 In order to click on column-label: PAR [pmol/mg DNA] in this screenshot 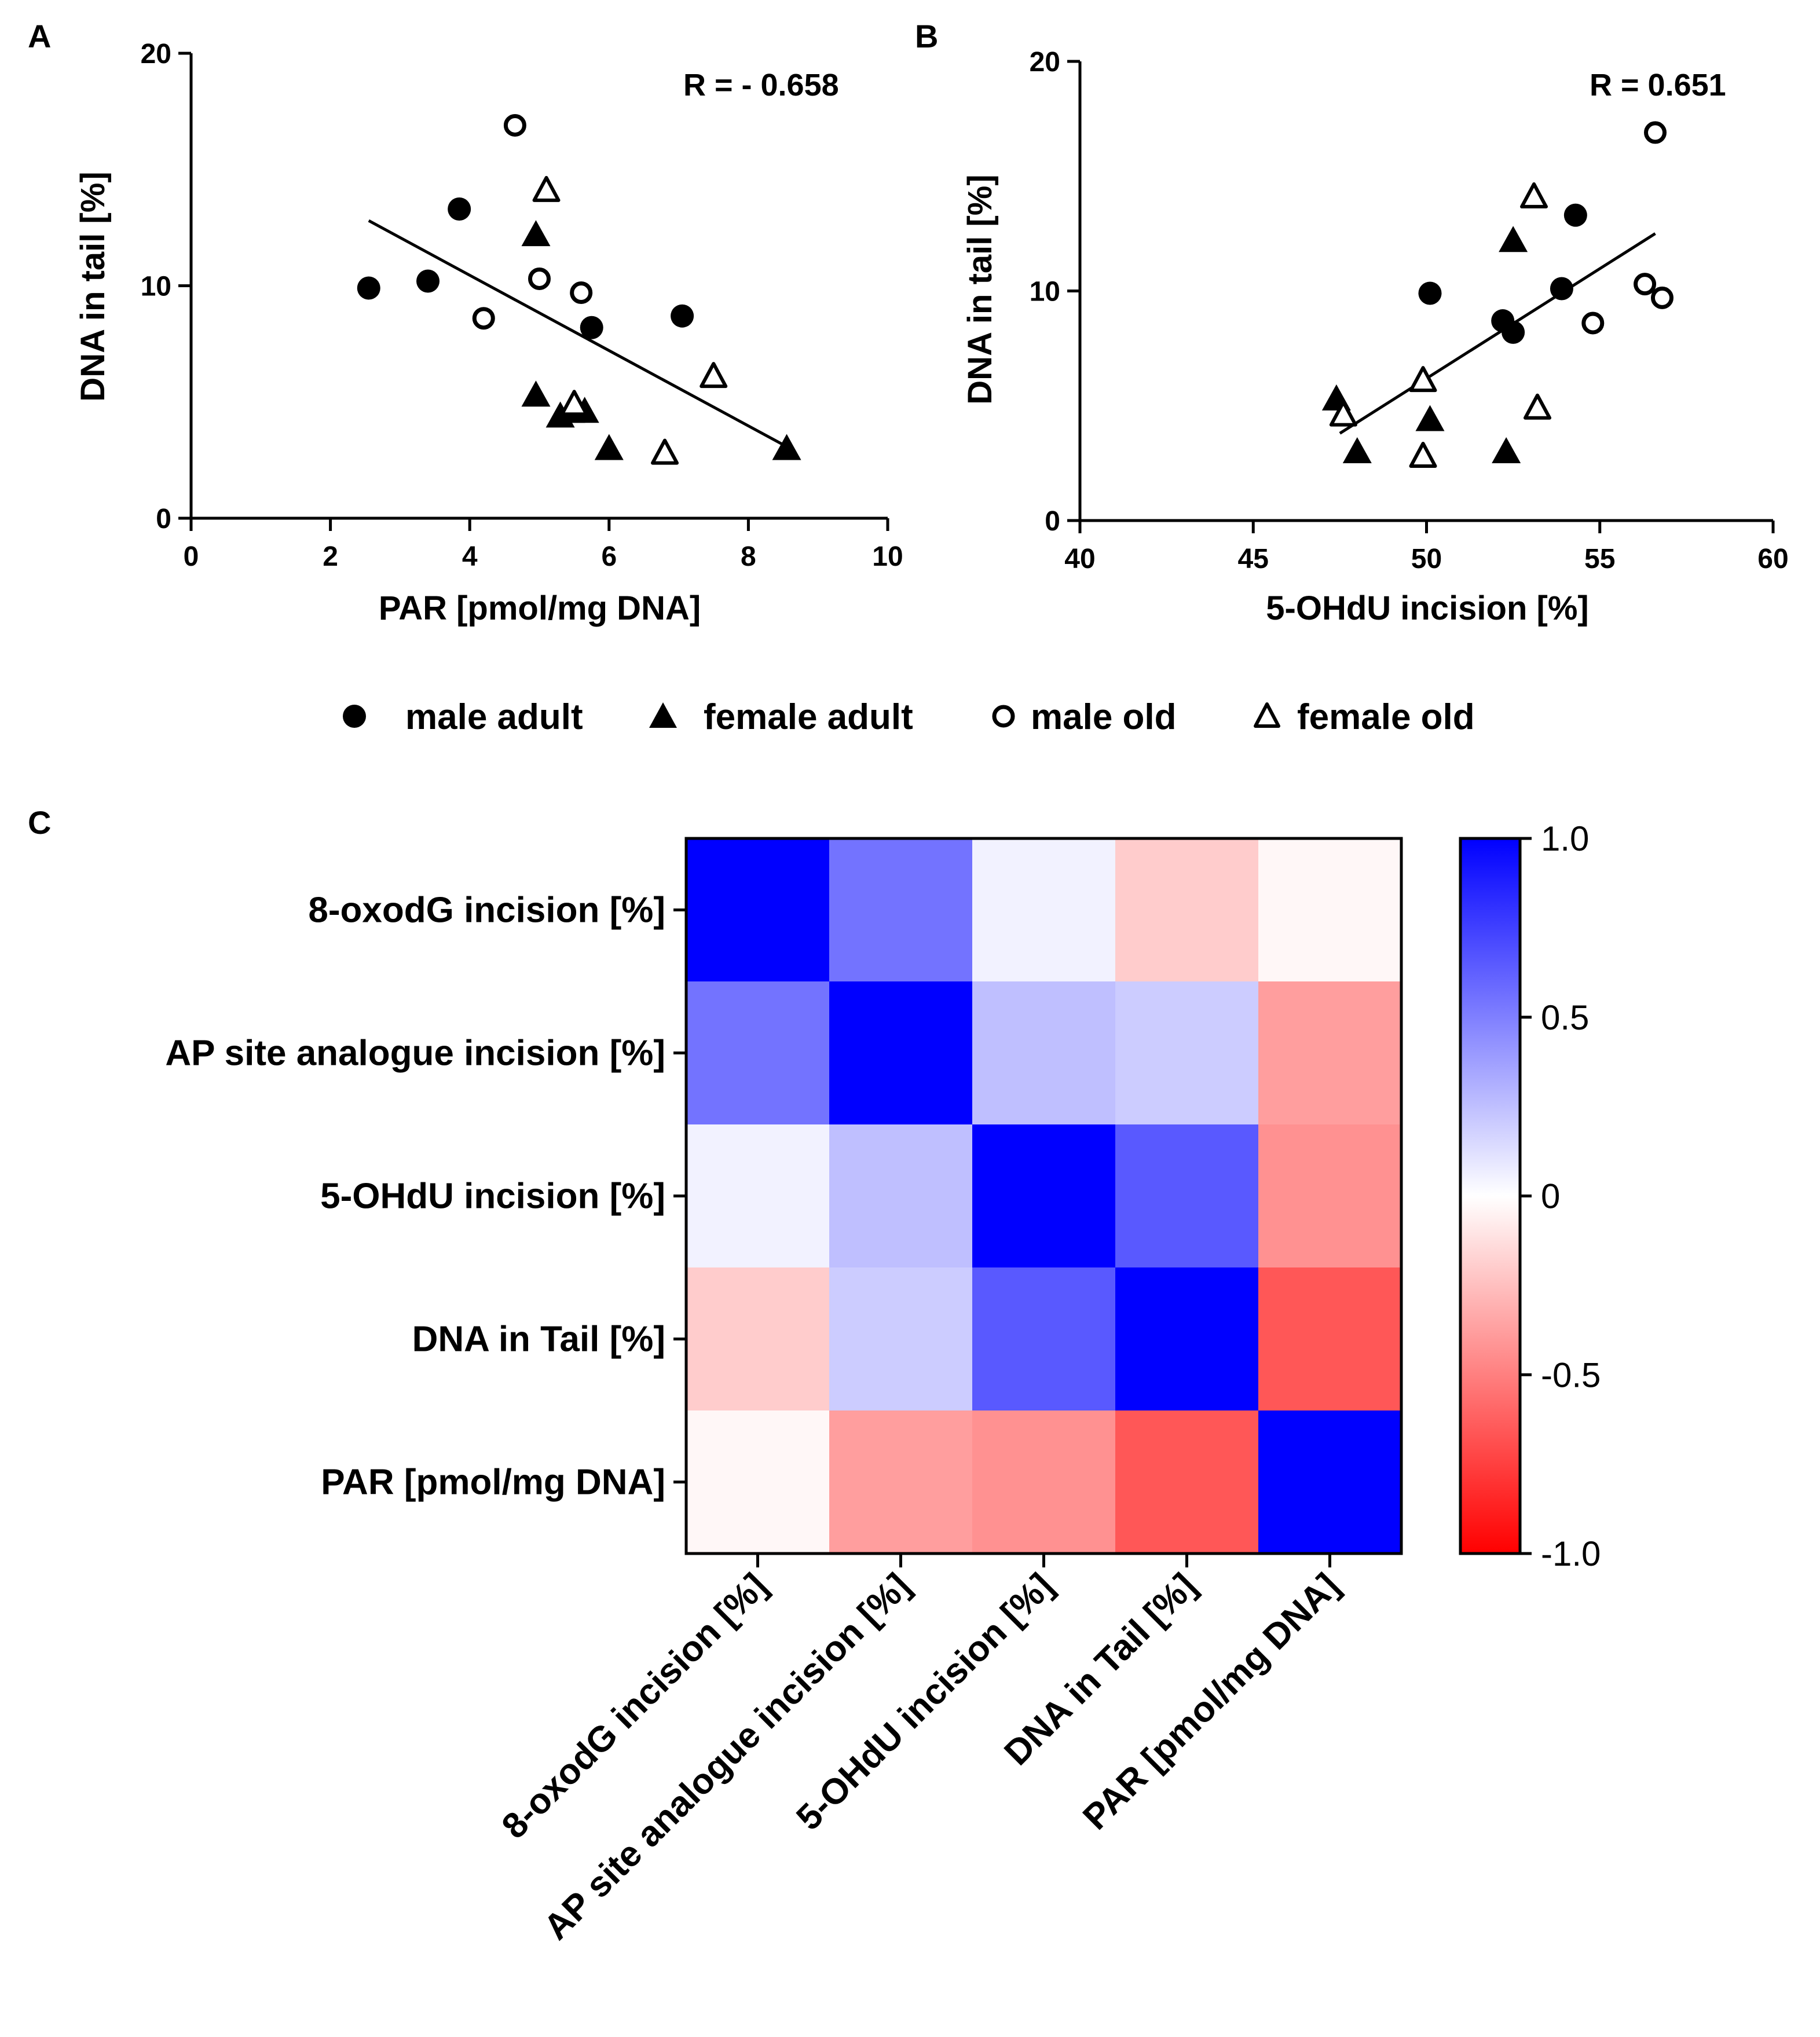, I will do `click(1211, 1702)`.